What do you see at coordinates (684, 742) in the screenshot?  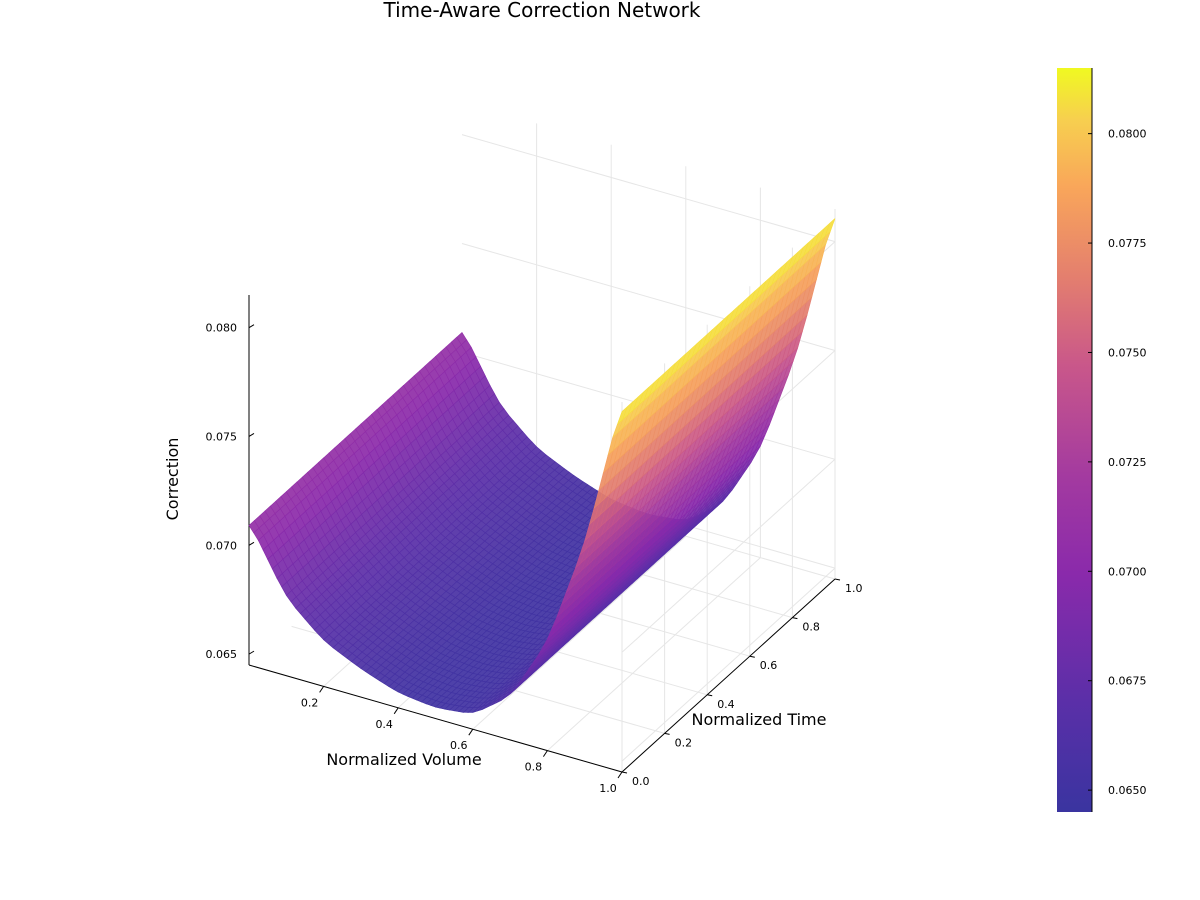 I see `y-tick-label: 0.2` at bounding box center [684, 742].